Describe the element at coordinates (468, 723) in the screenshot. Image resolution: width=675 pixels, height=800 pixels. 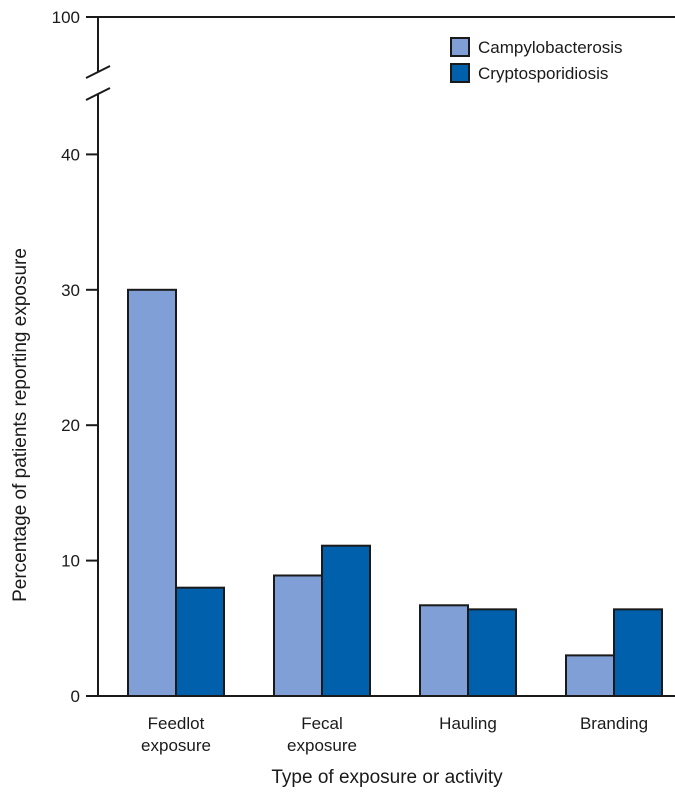
I see `x-tick-label: Hauling` at that location.